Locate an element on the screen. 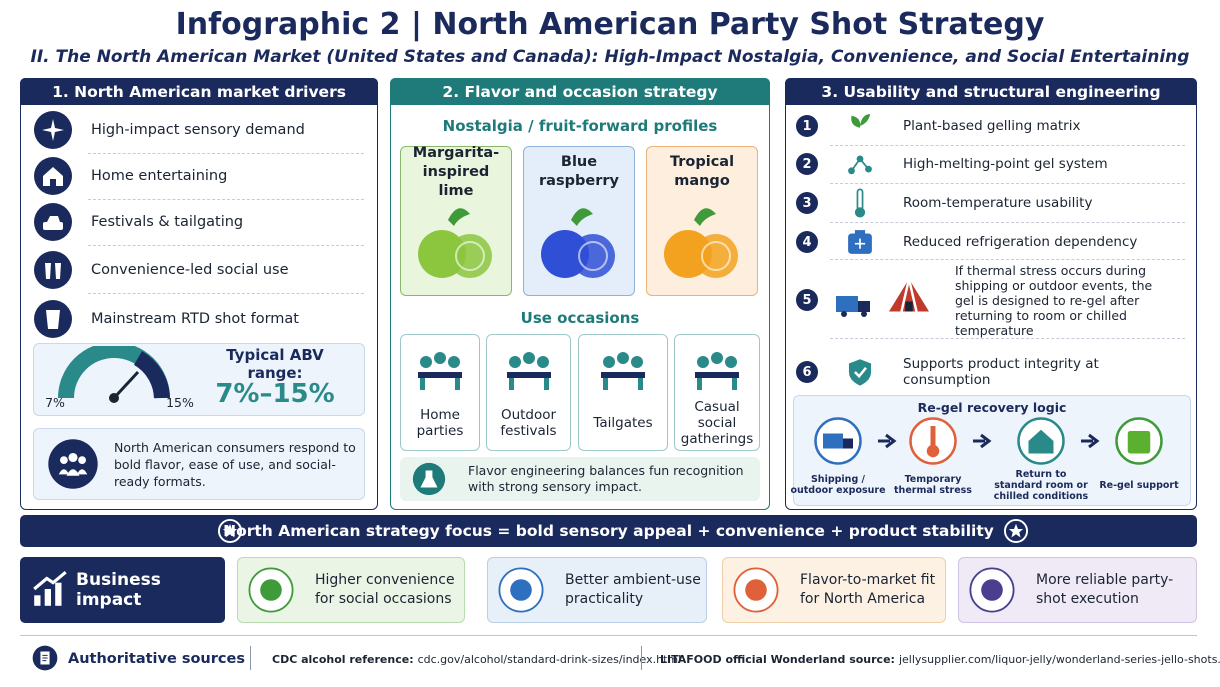 The image size is (1220, 687). occasion-label: Home parties is located at coordinates (440, 423).